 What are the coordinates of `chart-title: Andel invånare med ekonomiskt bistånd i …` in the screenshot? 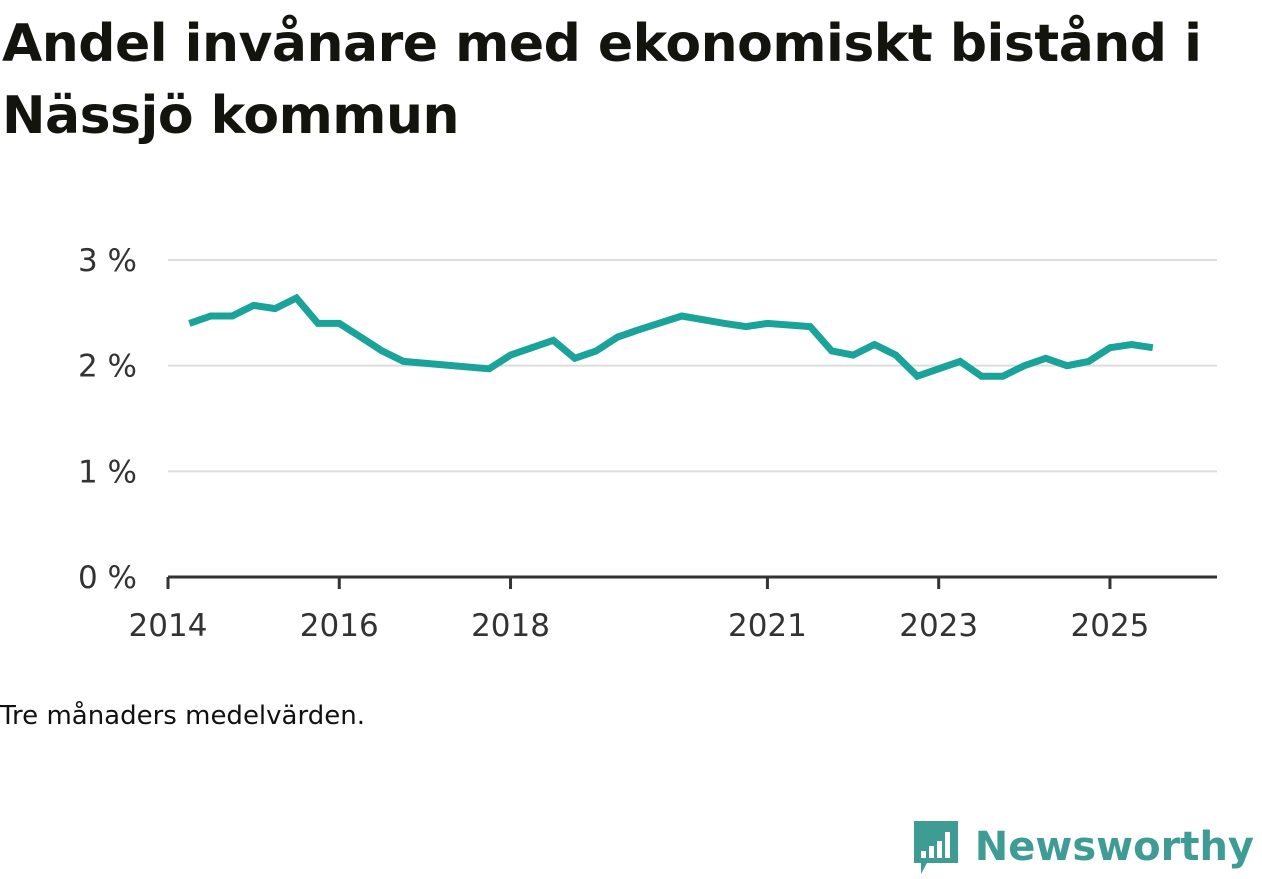 It's located at (602, 80).